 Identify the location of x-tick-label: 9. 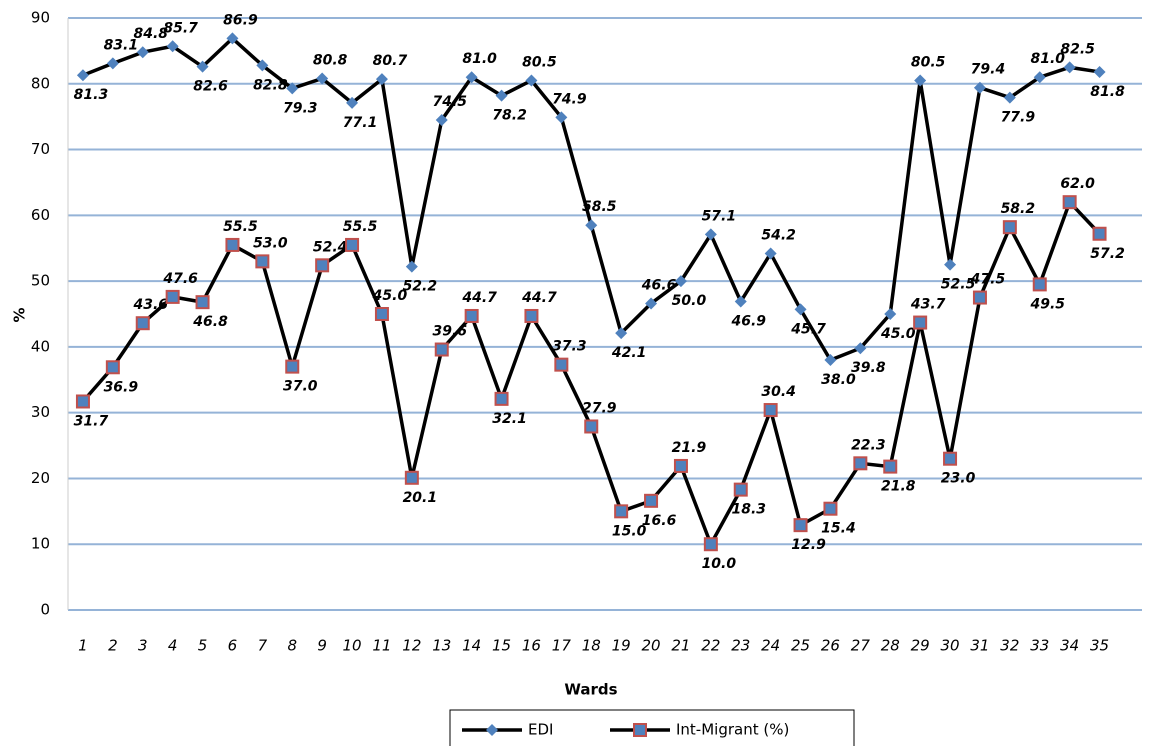
(322, 646).